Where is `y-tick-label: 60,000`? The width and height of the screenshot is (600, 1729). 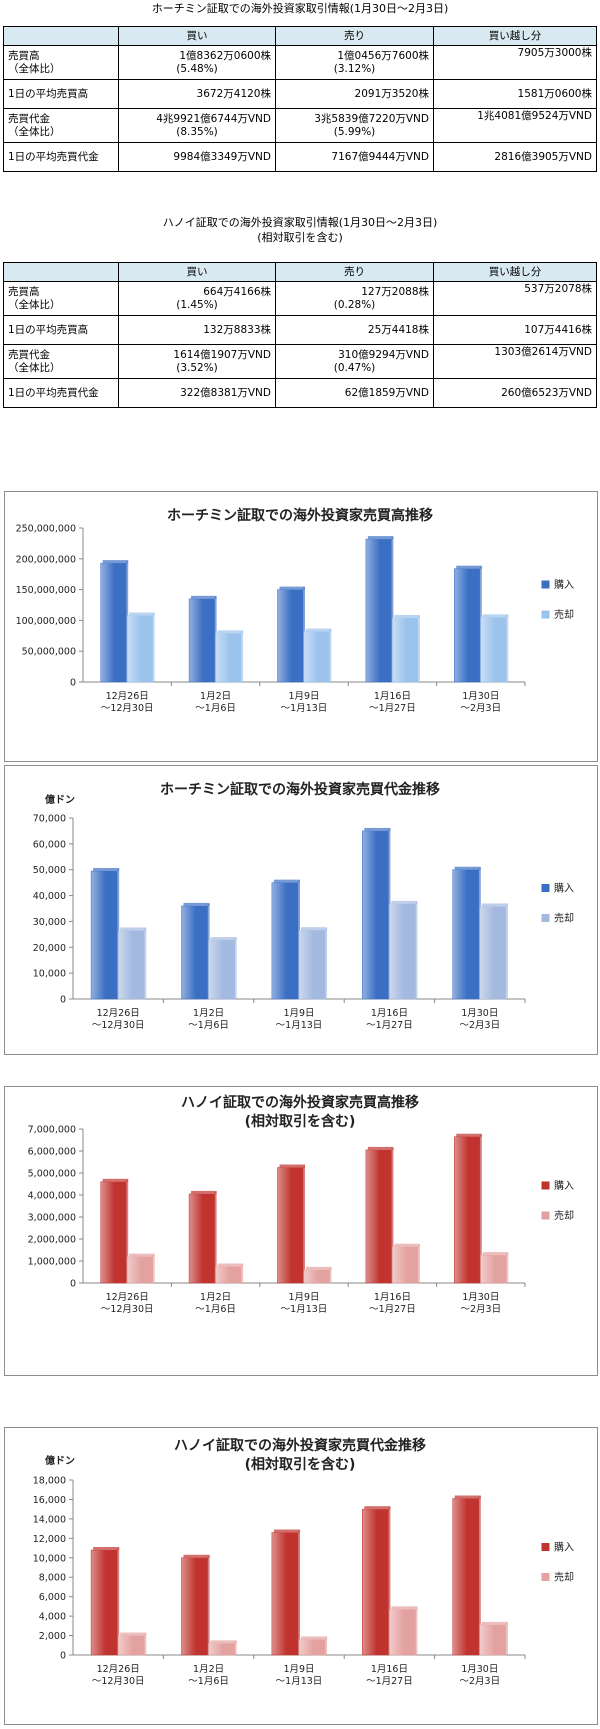 y-tick-label: 60,000 is located at coordinates (49, 844).